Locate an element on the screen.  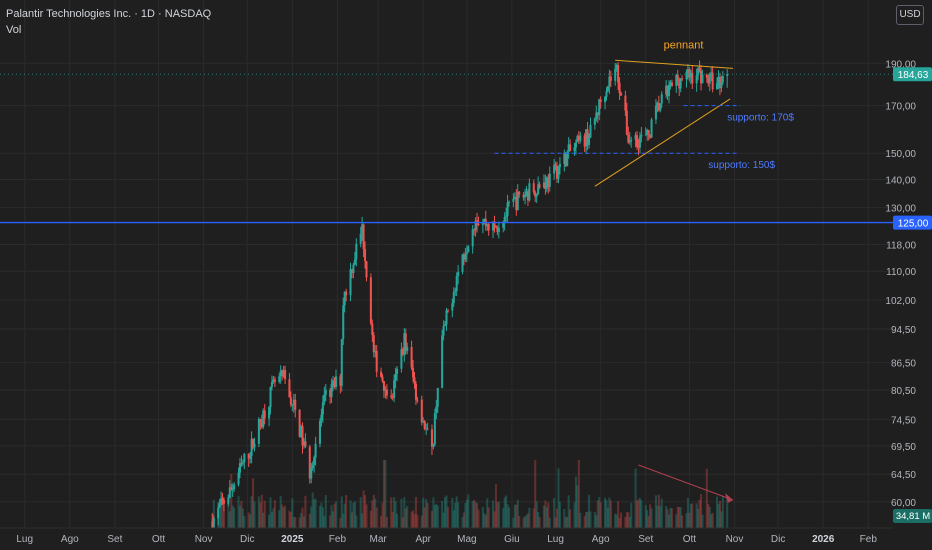
price-tick-label: 74,50 is located at coordinates (903, 420).